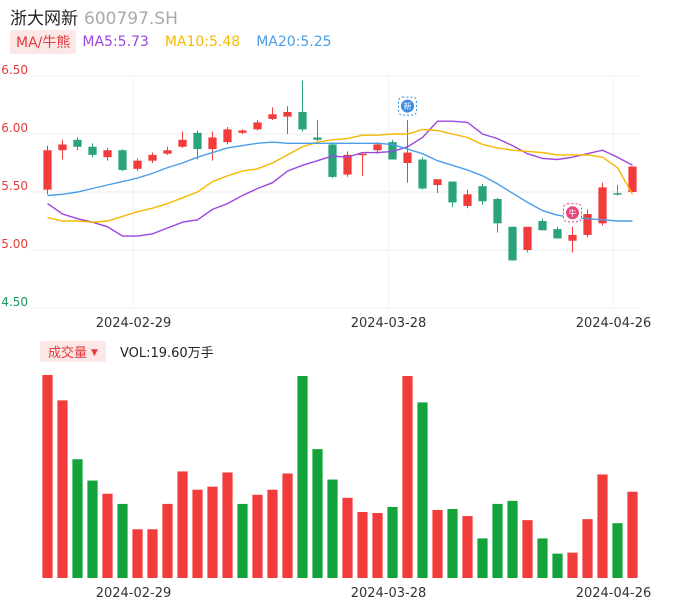 The image size is (686, 606). I want to click on y-tick-label: 5.00, so click(14, 244).